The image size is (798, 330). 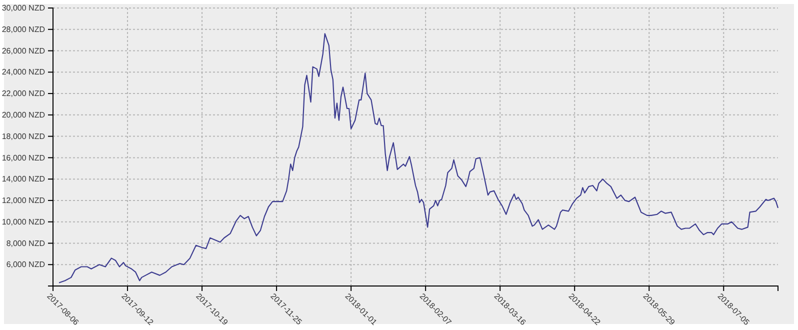 I want to click on y-tick-label: 18,000 NZD, so click(x=24, y=136).